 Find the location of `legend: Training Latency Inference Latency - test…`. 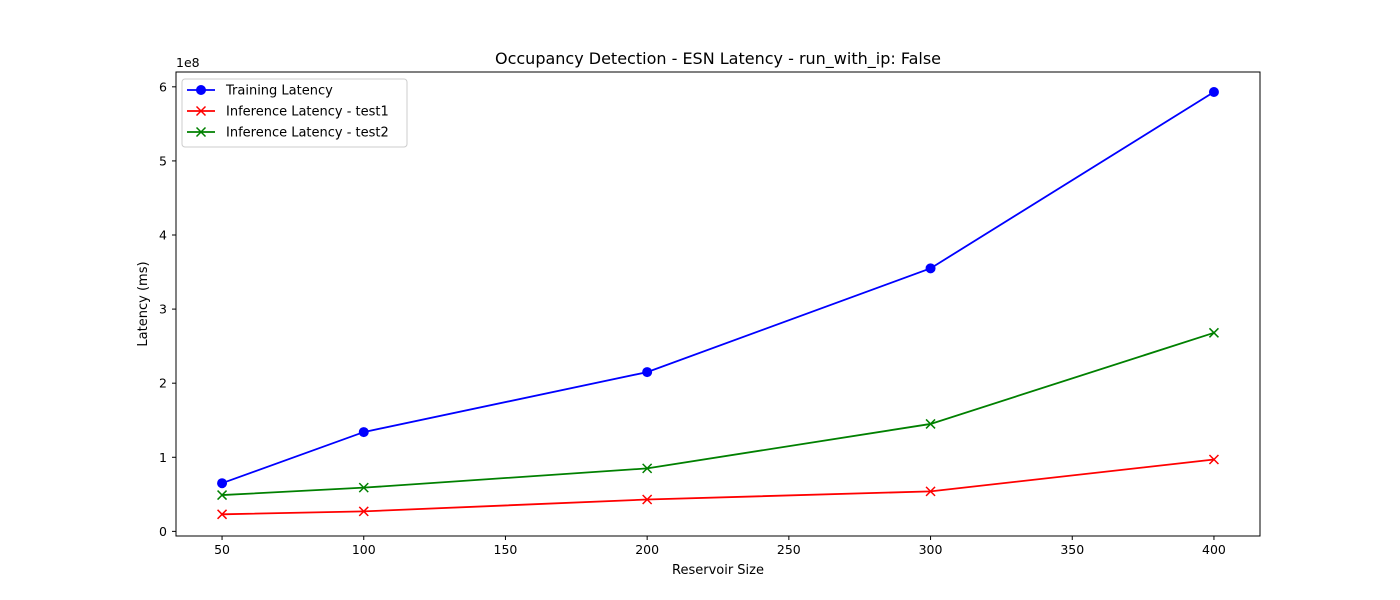

legend: Training Latency Inference Latency - test… is located at coordinates (294, 113).